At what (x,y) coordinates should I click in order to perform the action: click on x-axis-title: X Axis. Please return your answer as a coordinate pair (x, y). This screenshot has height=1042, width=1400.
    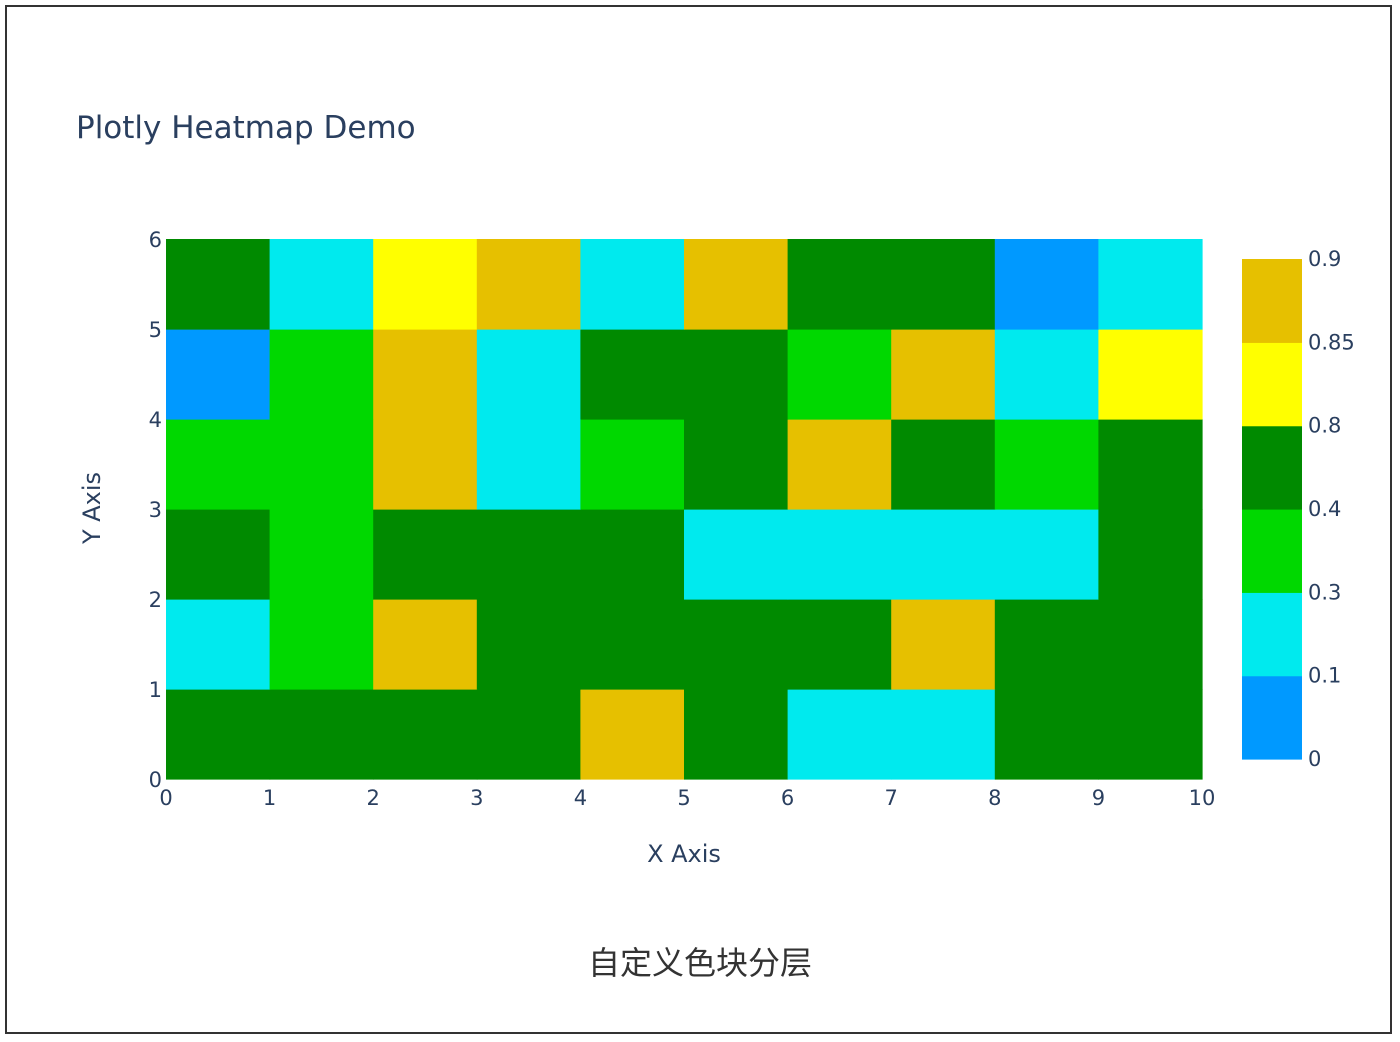
    Looking at the image, I should click on (684, 854).